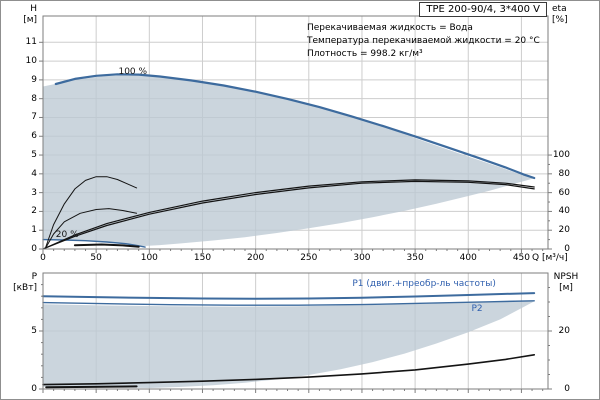 The width and height of the screenshot is (600, 400). Describe the element at coordinates (31, 42) in the screenshot. I see `y-tick-label: 11` at that location.